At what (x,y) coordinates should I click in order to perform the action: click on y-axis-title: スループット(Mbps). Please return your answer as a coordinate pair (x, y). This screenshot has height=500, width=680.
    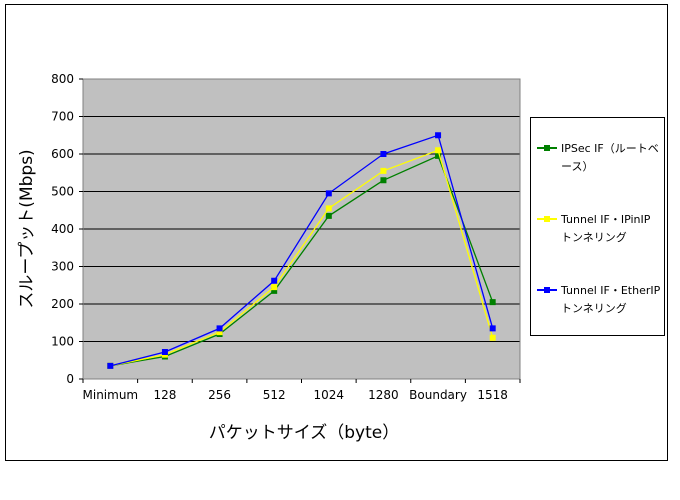
    Looking at the image, I should click on (27, 228).